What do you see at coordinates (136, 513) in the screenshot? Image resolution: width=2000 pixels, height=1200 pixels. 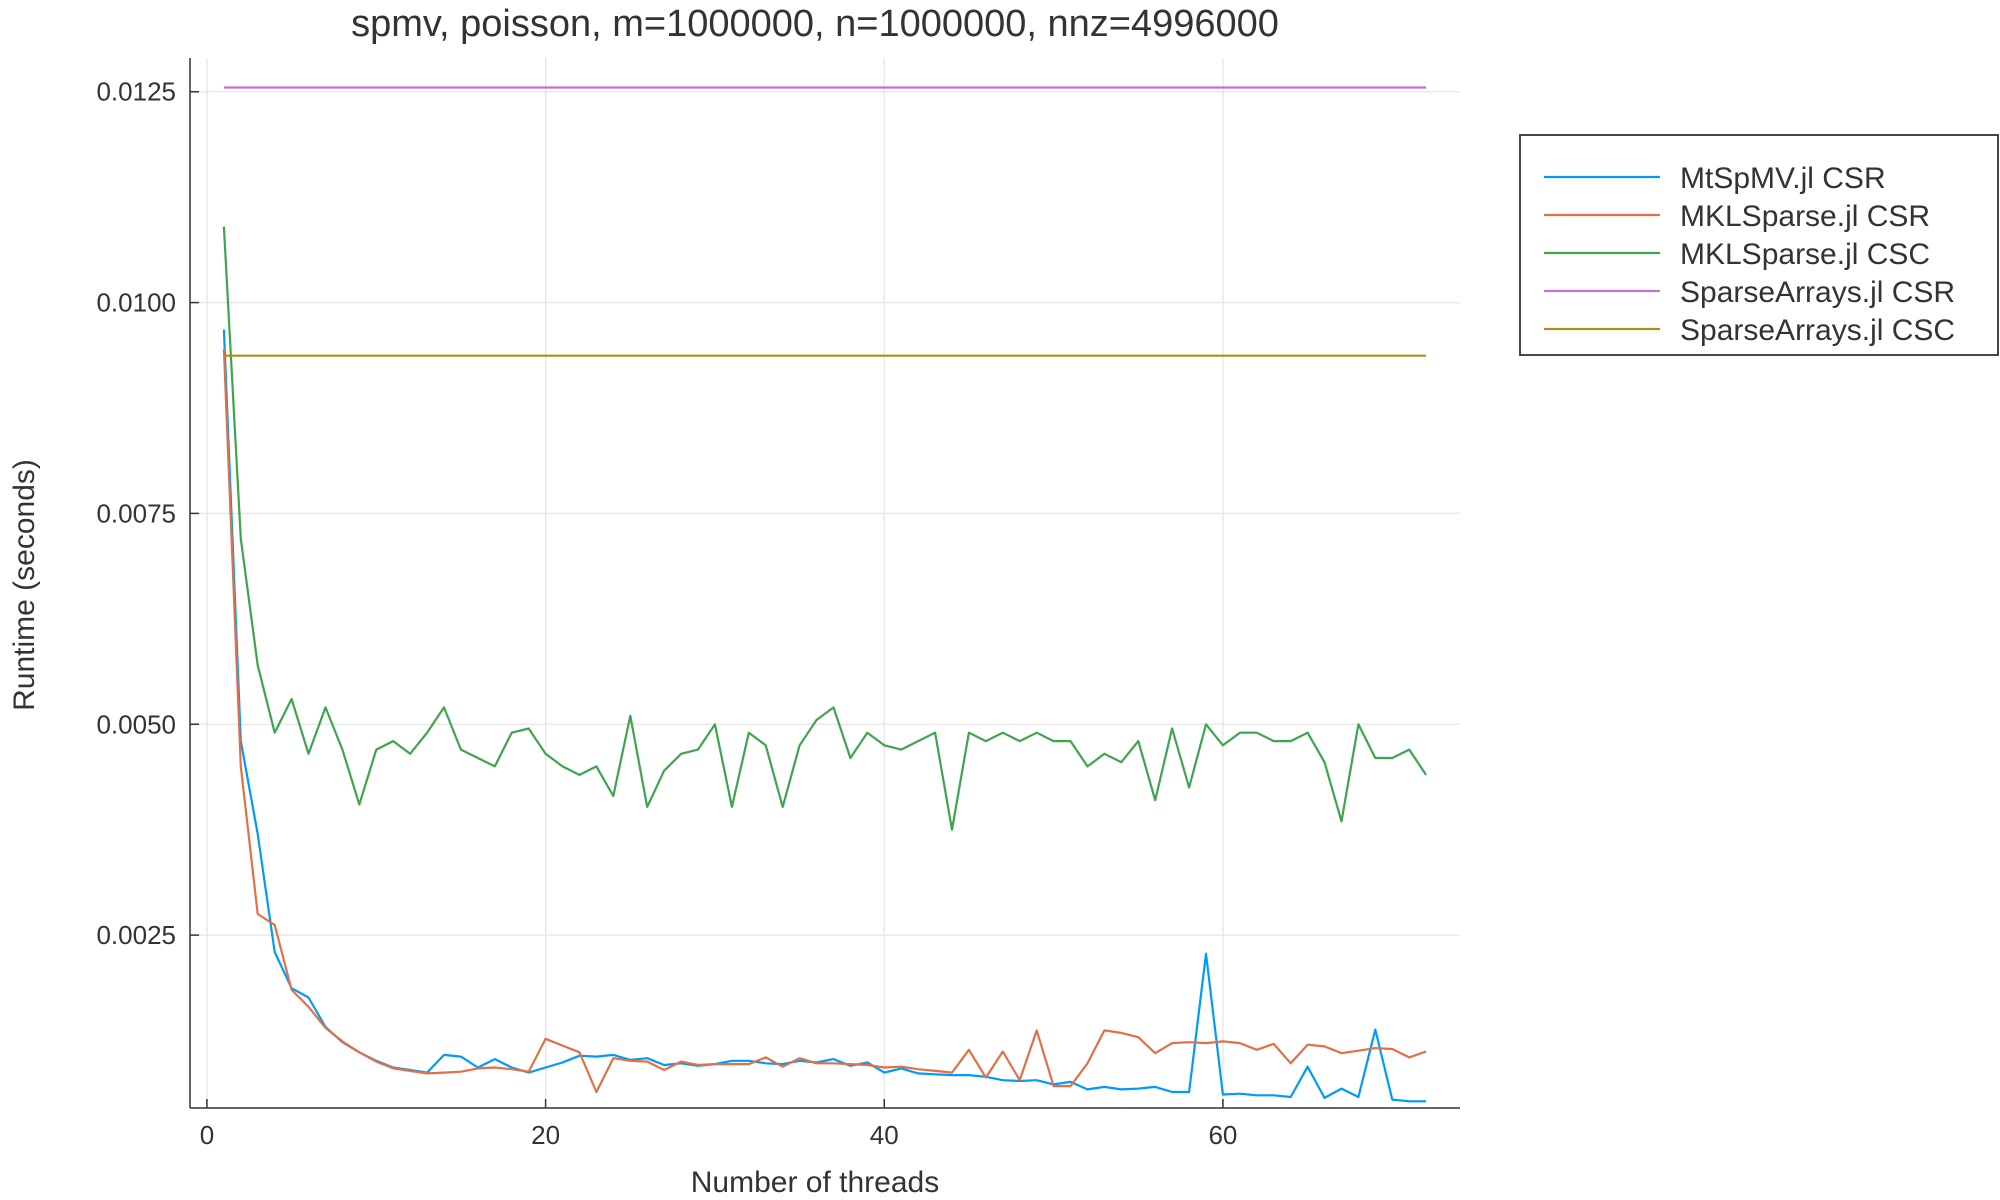 I see `y-tick-label: 0.0075` at bounding box center [136, 513].